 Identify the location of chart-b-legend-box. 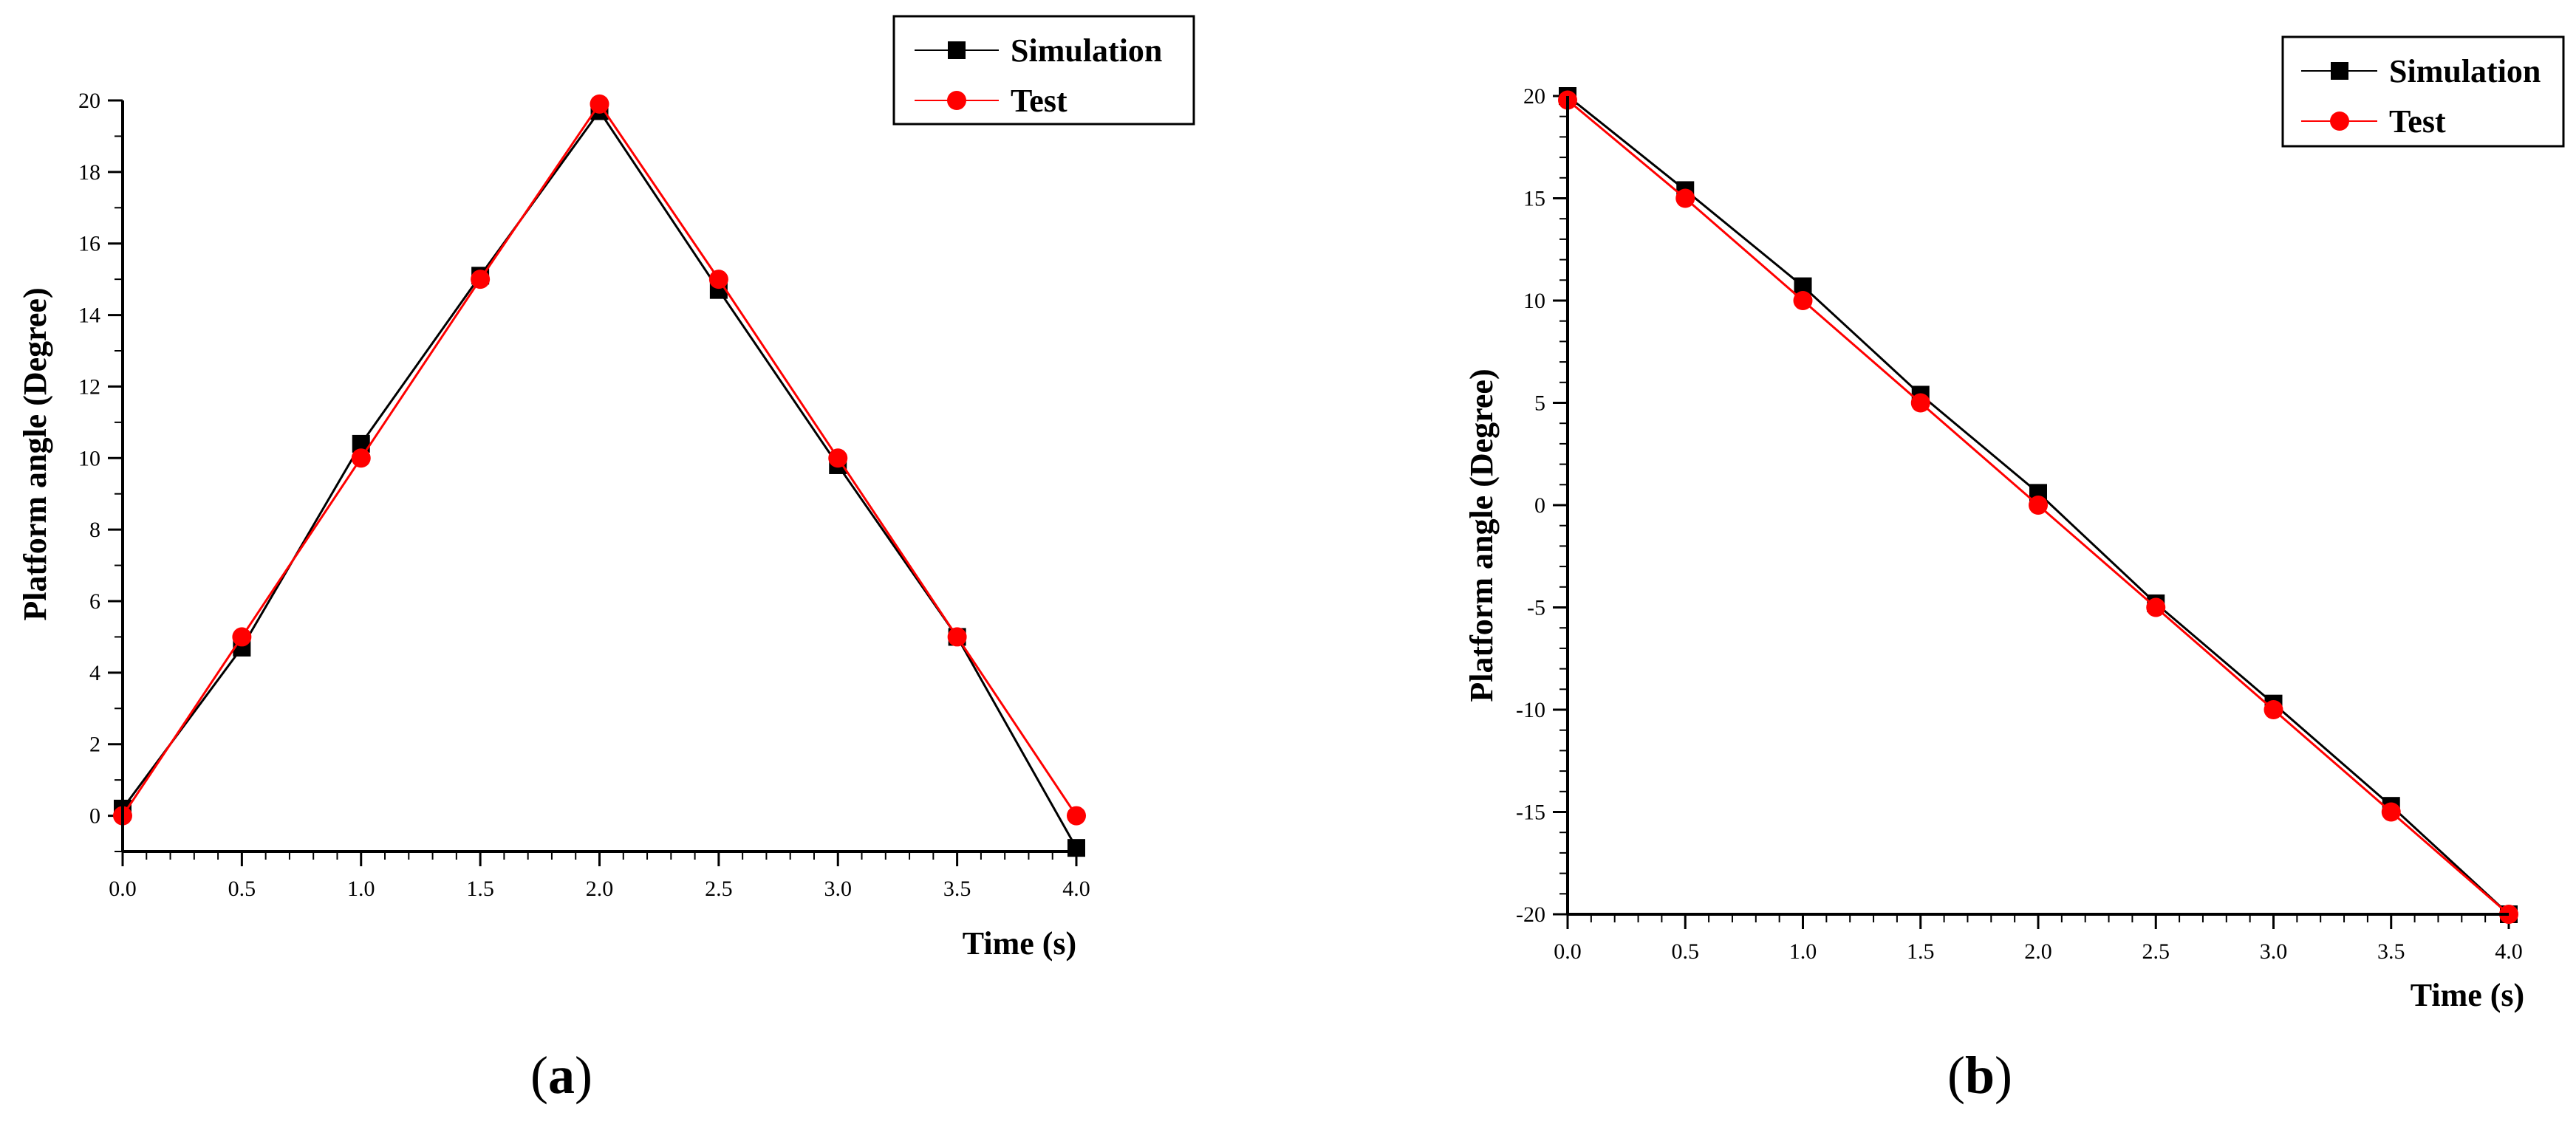
(2423, 91).